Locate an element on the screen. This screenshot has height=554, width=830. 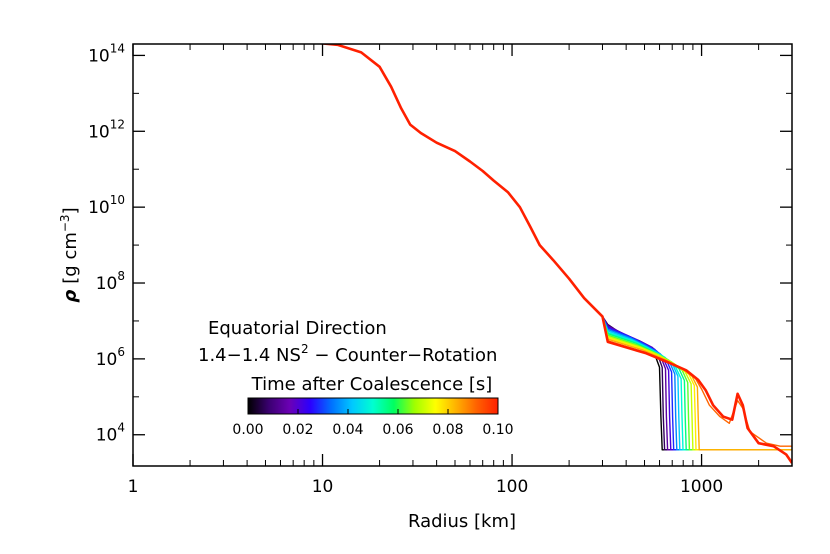
y-tick-label: 10⁸ is located at coordinates (110, 281).